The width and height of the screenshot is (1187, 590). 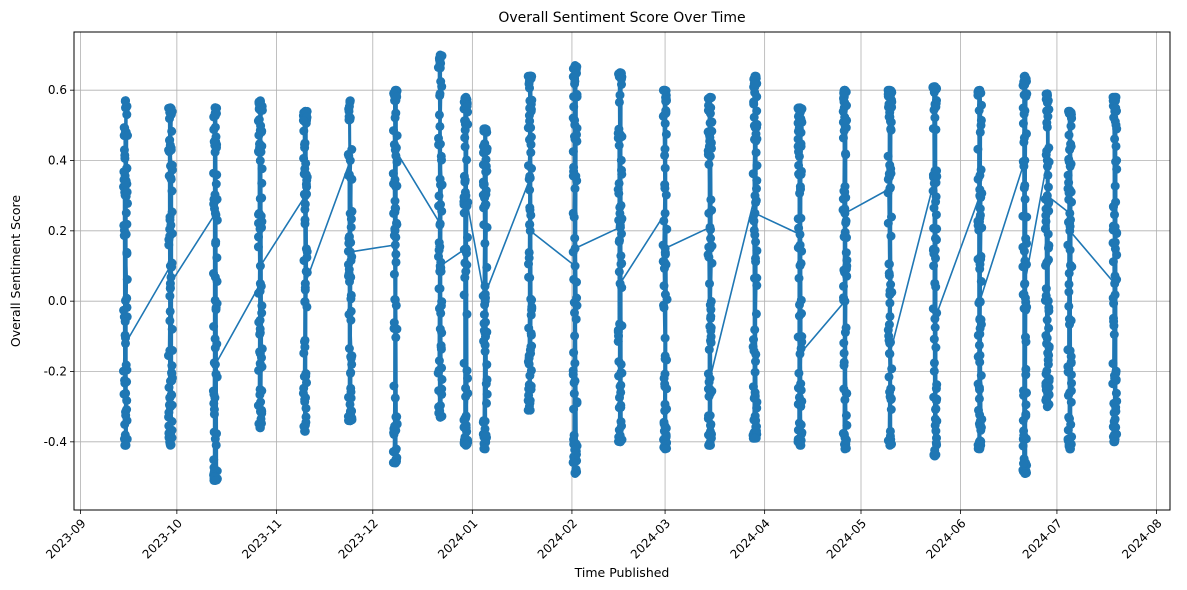 What do you see at coordinates (55, 442) in the screenshot?
I see `y-tick-label: -0.4` at bounding box center [55, 442].